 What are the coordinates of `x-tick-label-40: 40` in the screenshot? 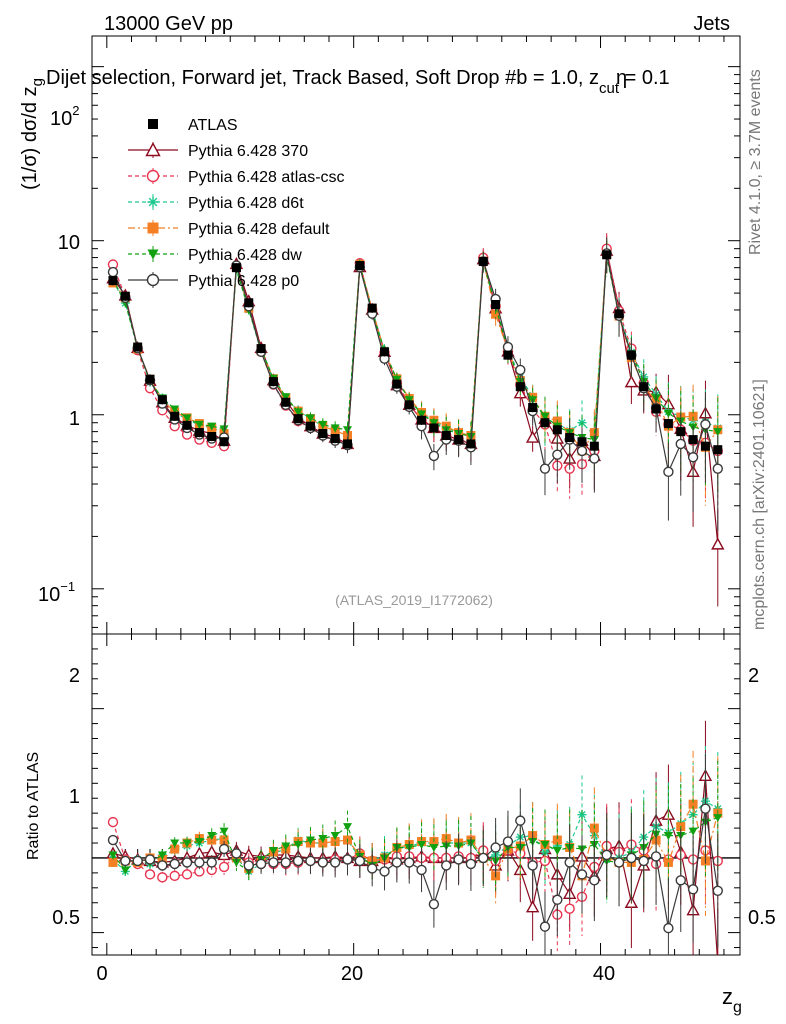 It's located at (604, 974).